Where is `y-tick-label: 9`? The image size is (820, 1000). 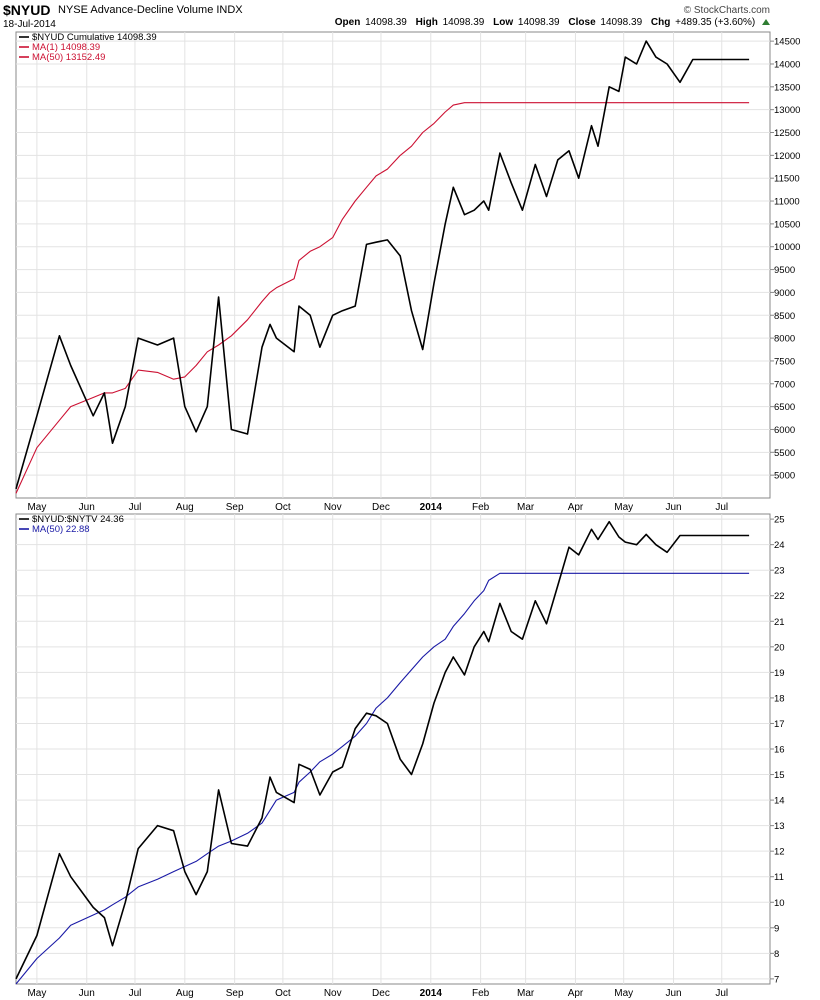
y-tick-label: 9 is located at coordinates (776, 928).